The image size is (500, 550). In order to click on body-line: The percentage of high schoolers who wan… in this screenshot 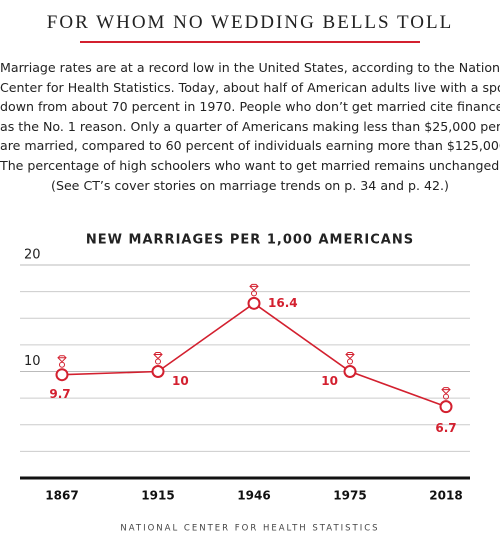, I will do `click(250, 165)`.